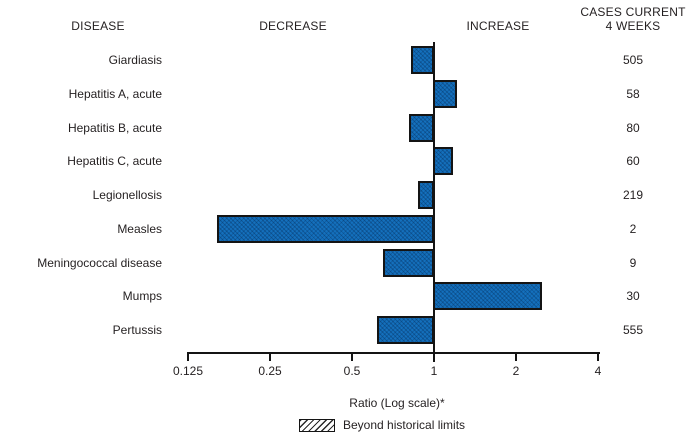  What do you see at coordinates (633, 262) in the screenshot?
I see `cases-value: 9` at bounding box center [633, 262].